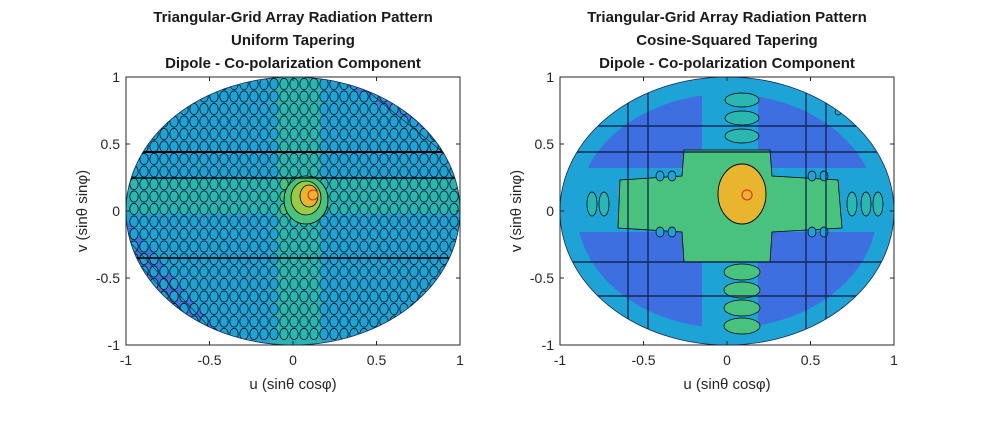 The height and width of the screenshot is (427, 988). What do you see at coordinates (727, 63) in the screenshot?
I see `plot-right-title-line-3: Dipole - Co-polarization Component` at bounding box center [727, 63].